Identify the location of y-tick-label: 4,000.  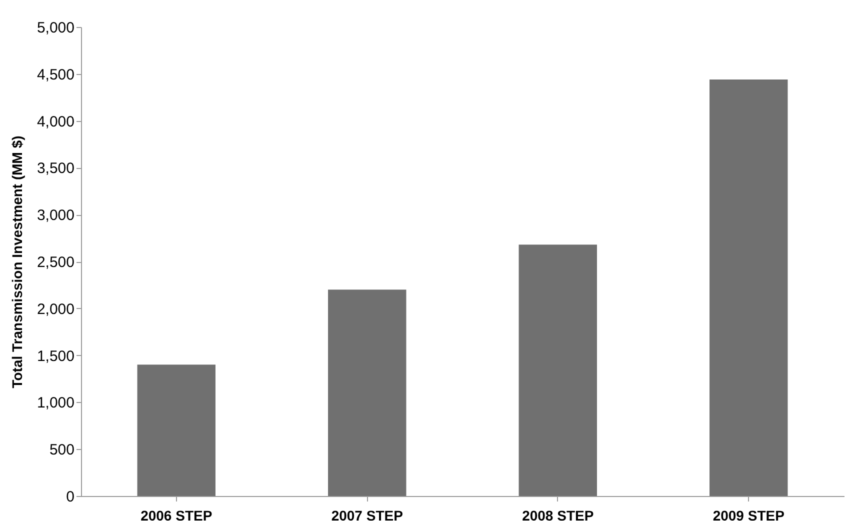
(55, 121).